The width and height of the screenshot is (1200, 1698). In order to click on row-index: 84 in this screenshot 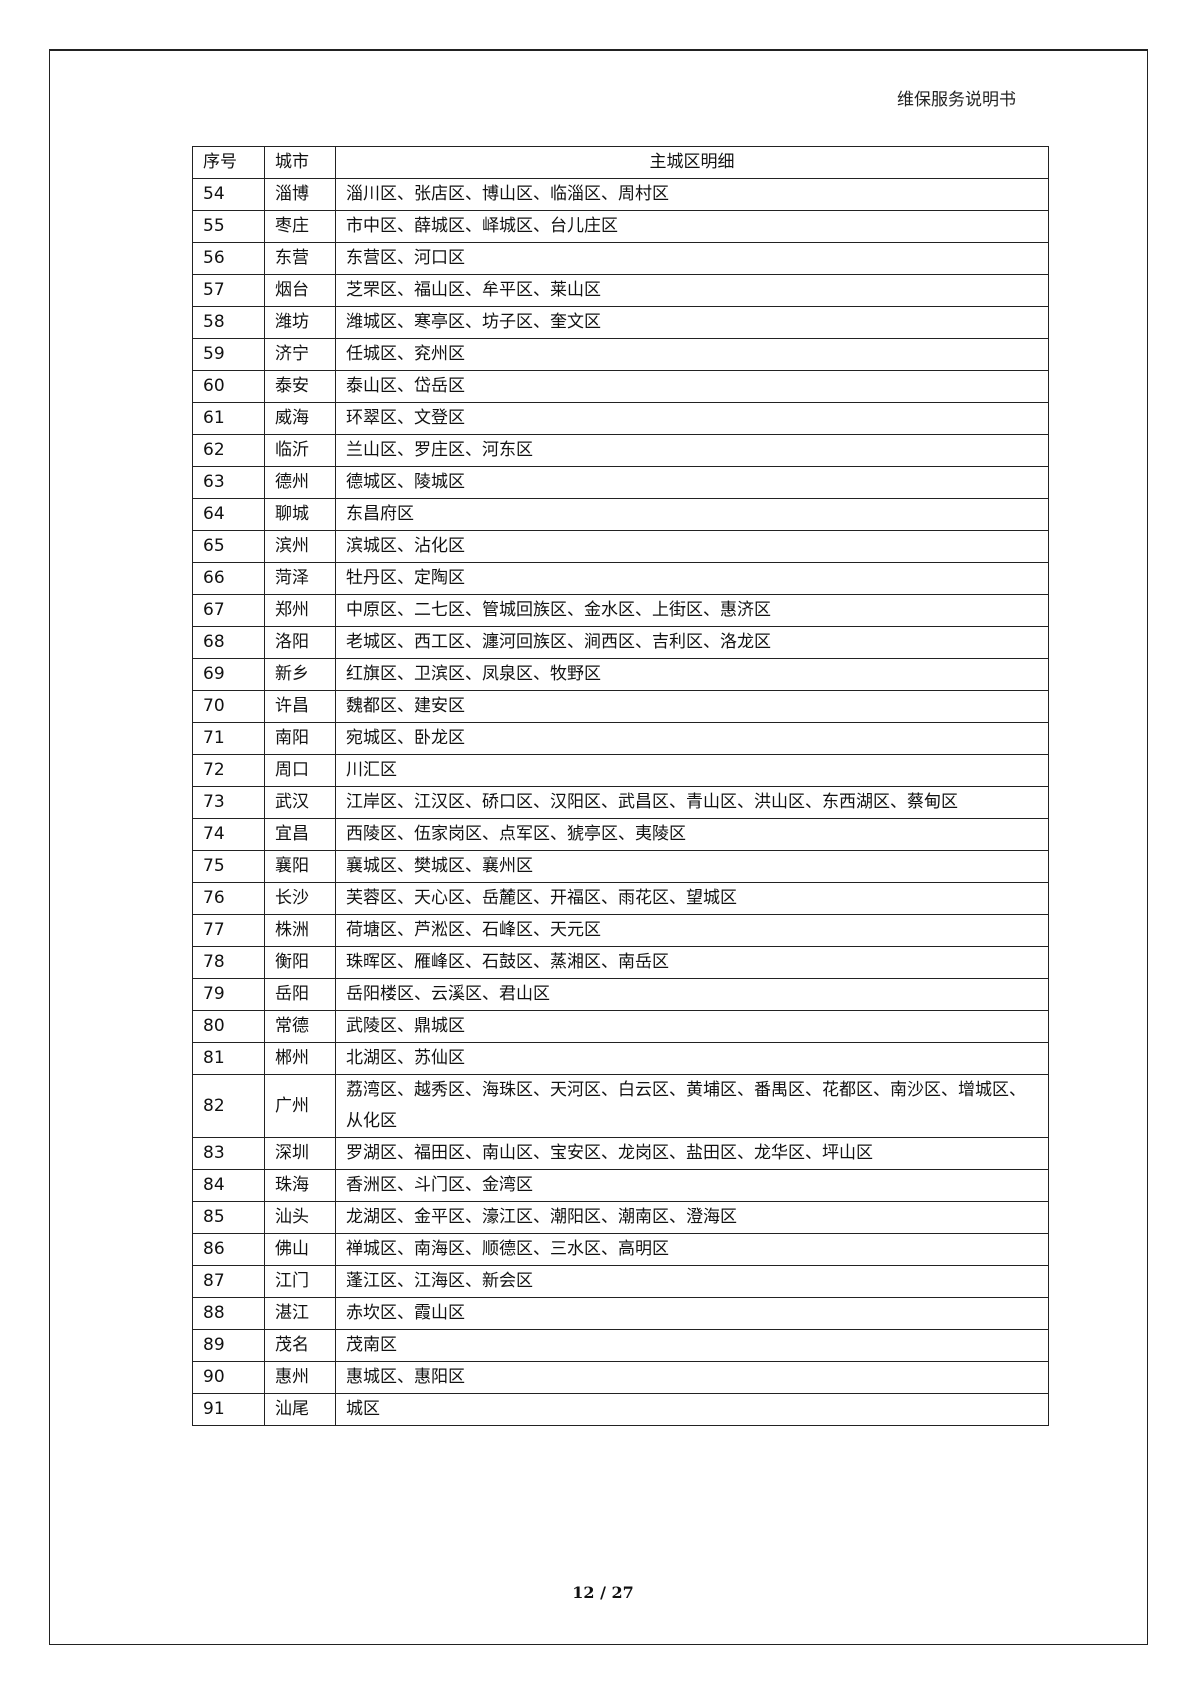, I will do `click(228, 1185)`.